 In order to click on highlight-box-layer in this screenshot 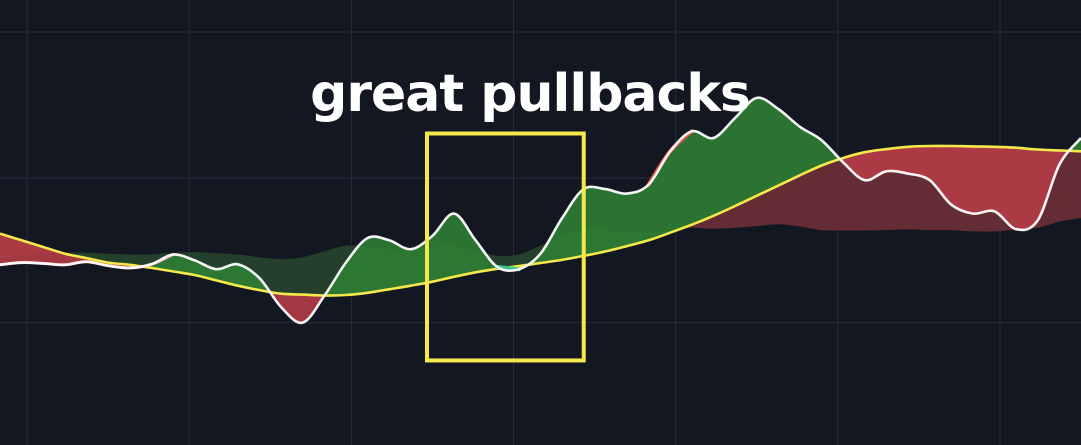, I will do `click(505, 247)`.